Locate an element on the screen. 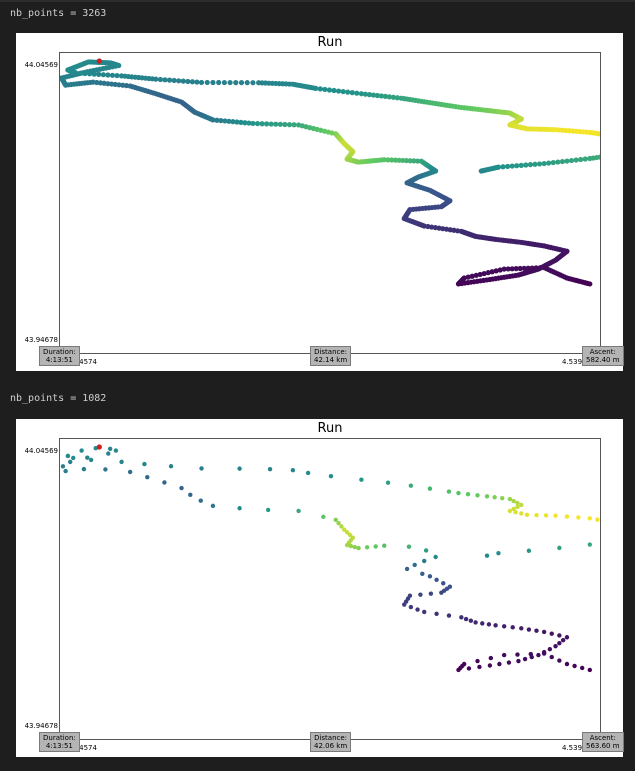  distance-box: Distance: 42.14 km is located at coordinates (331, 356).